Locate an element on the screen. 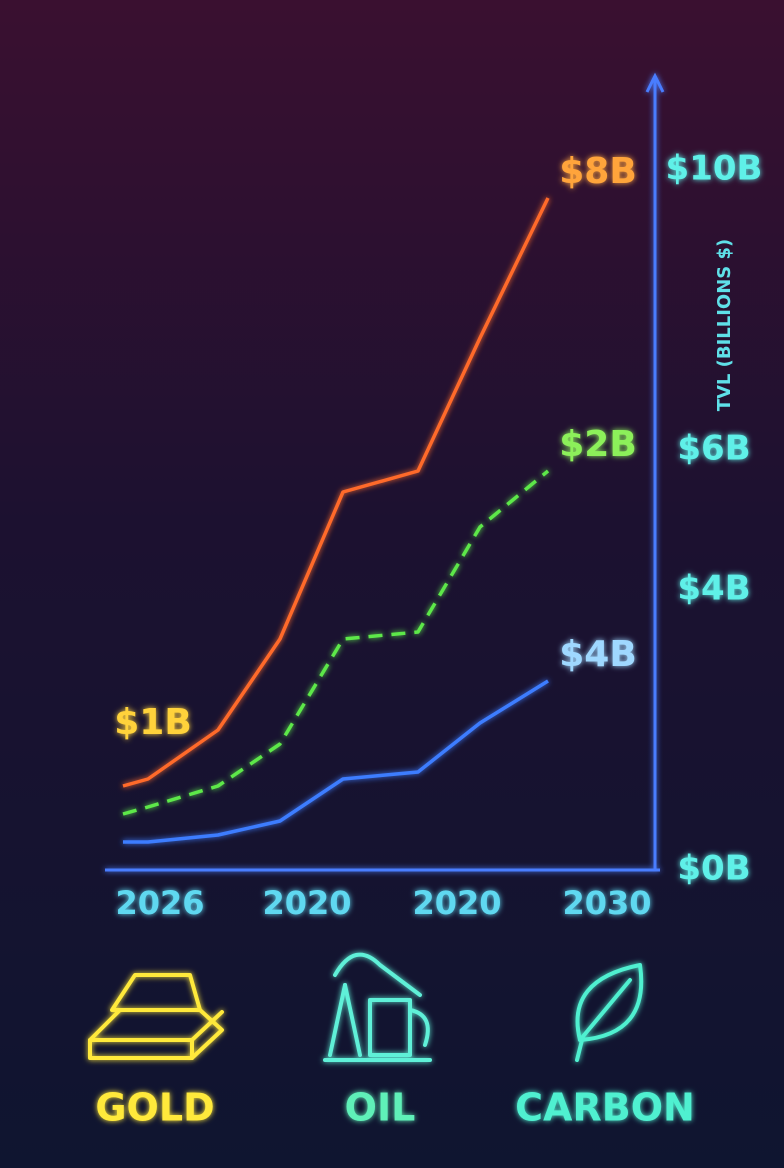 The height and width of the screenshot is (1168, 784). y-tick-label: $4B is located at coordinates (713, 589).